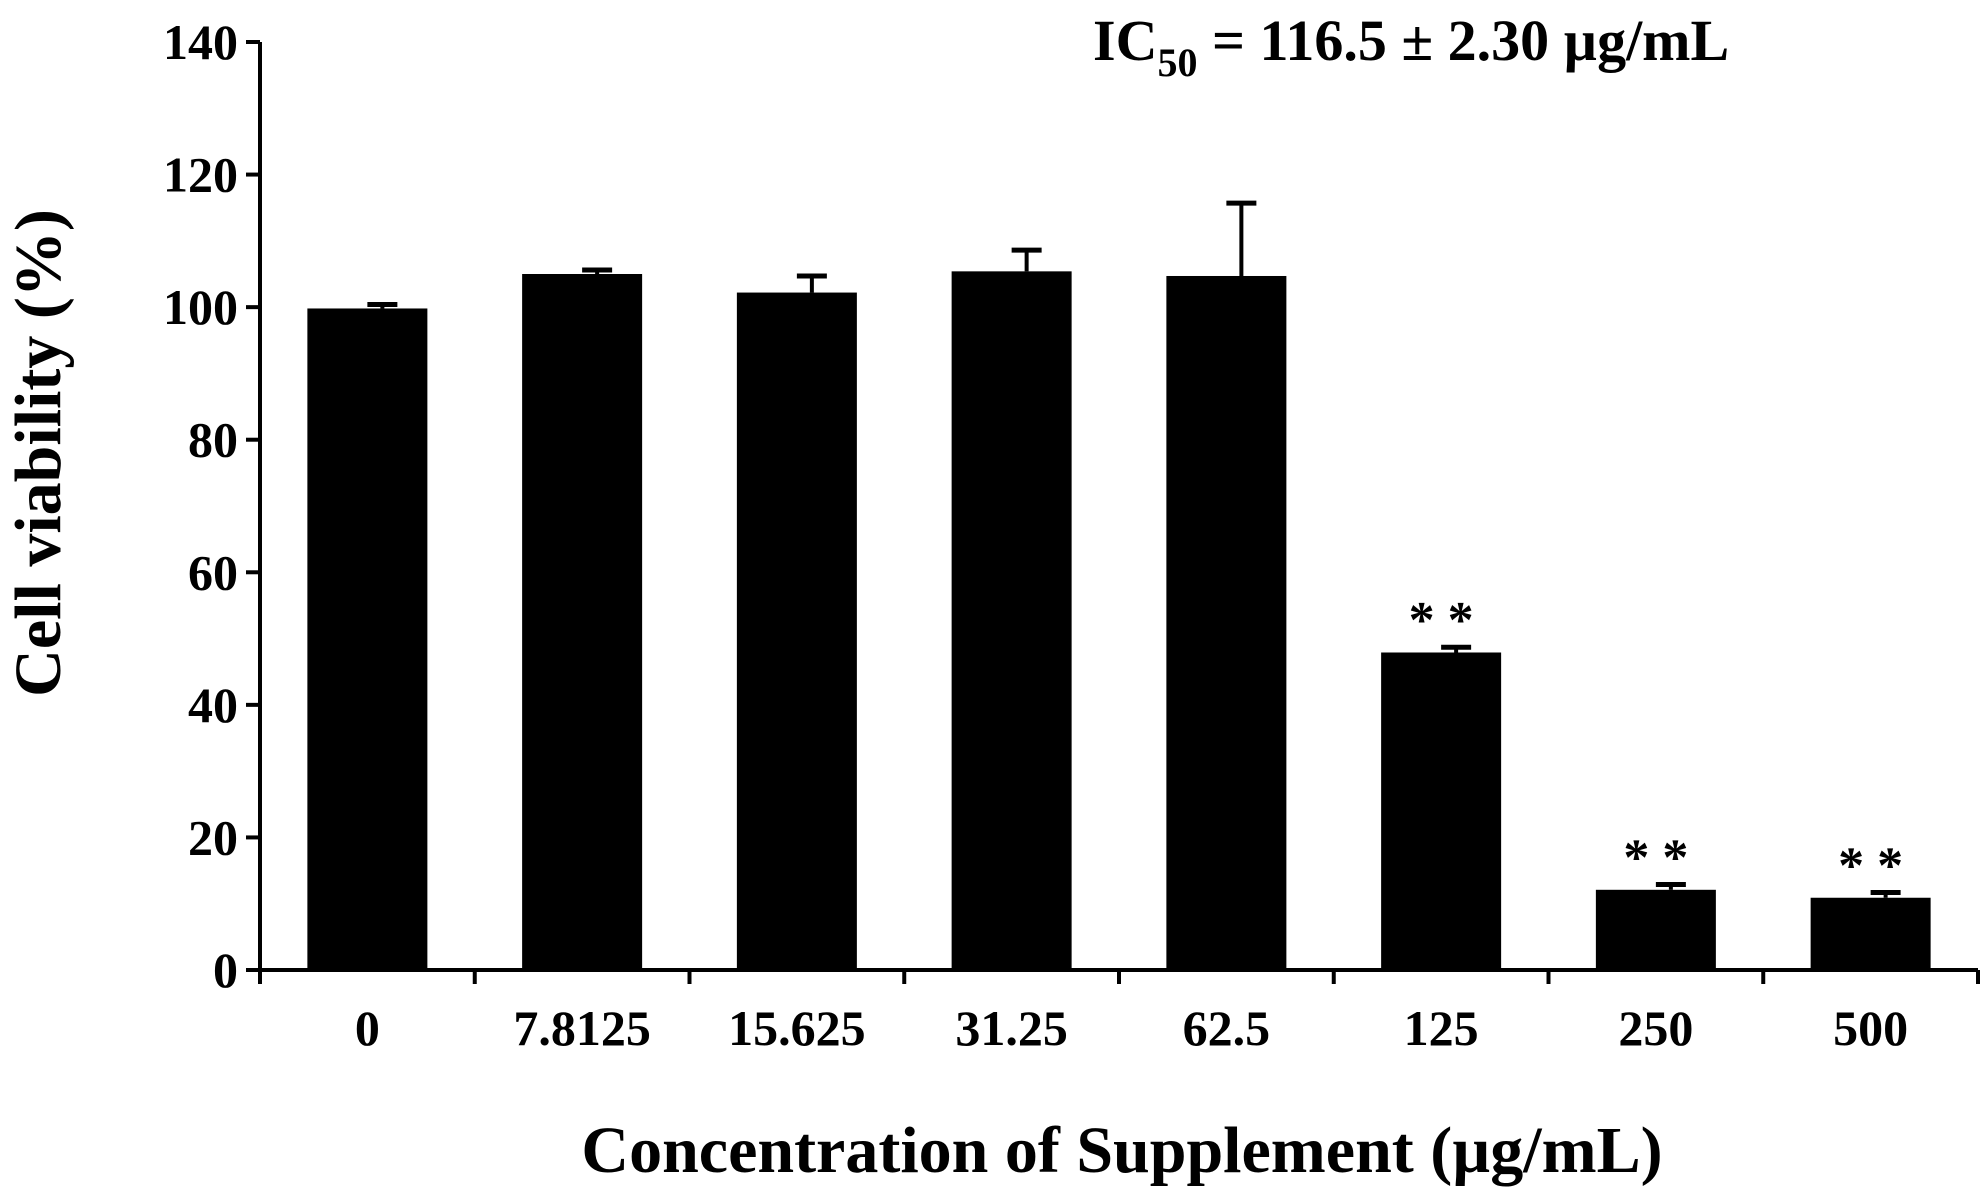  What do you see at coordinates (1121, 1150) in the screenshot?
I see `x-axis-title: Concentration of Supplement (µg/mL)` at bounding box center [1121, 1150].